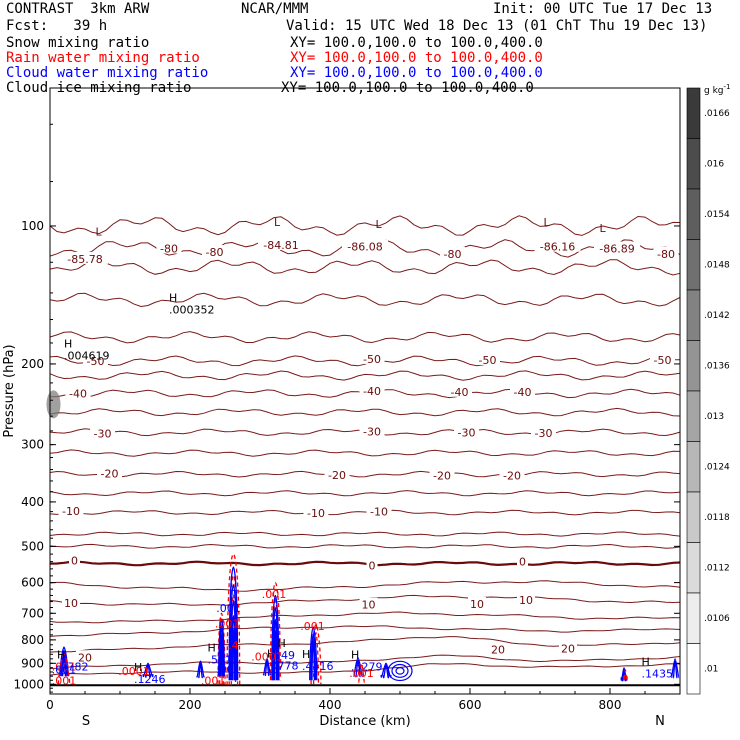 The width and height of the screenshot is (740, 740). Describe the element at coordinates (32, 640) in the screenshot. I see `y-tick-label: 800` at that location.